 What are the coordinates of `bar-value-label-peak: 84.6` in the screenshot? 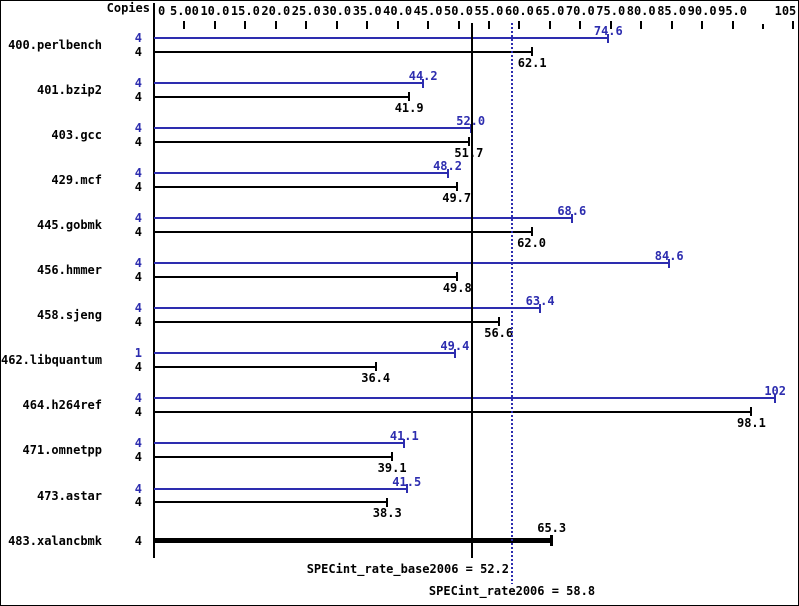 It's located at (669, 256).